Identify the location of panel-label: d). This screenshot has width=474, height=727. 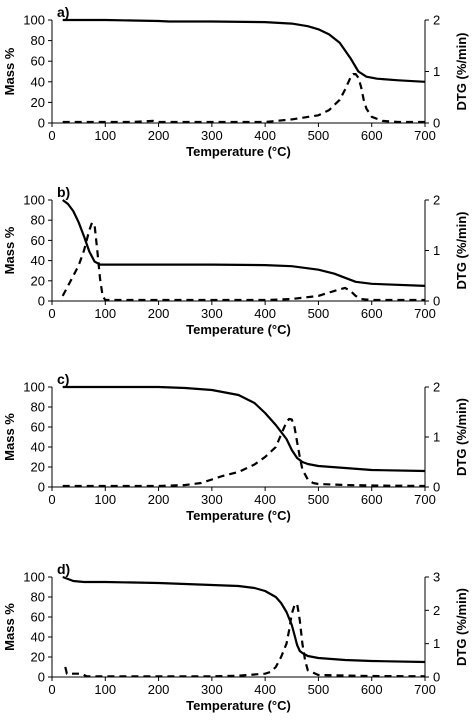
(63, 569).